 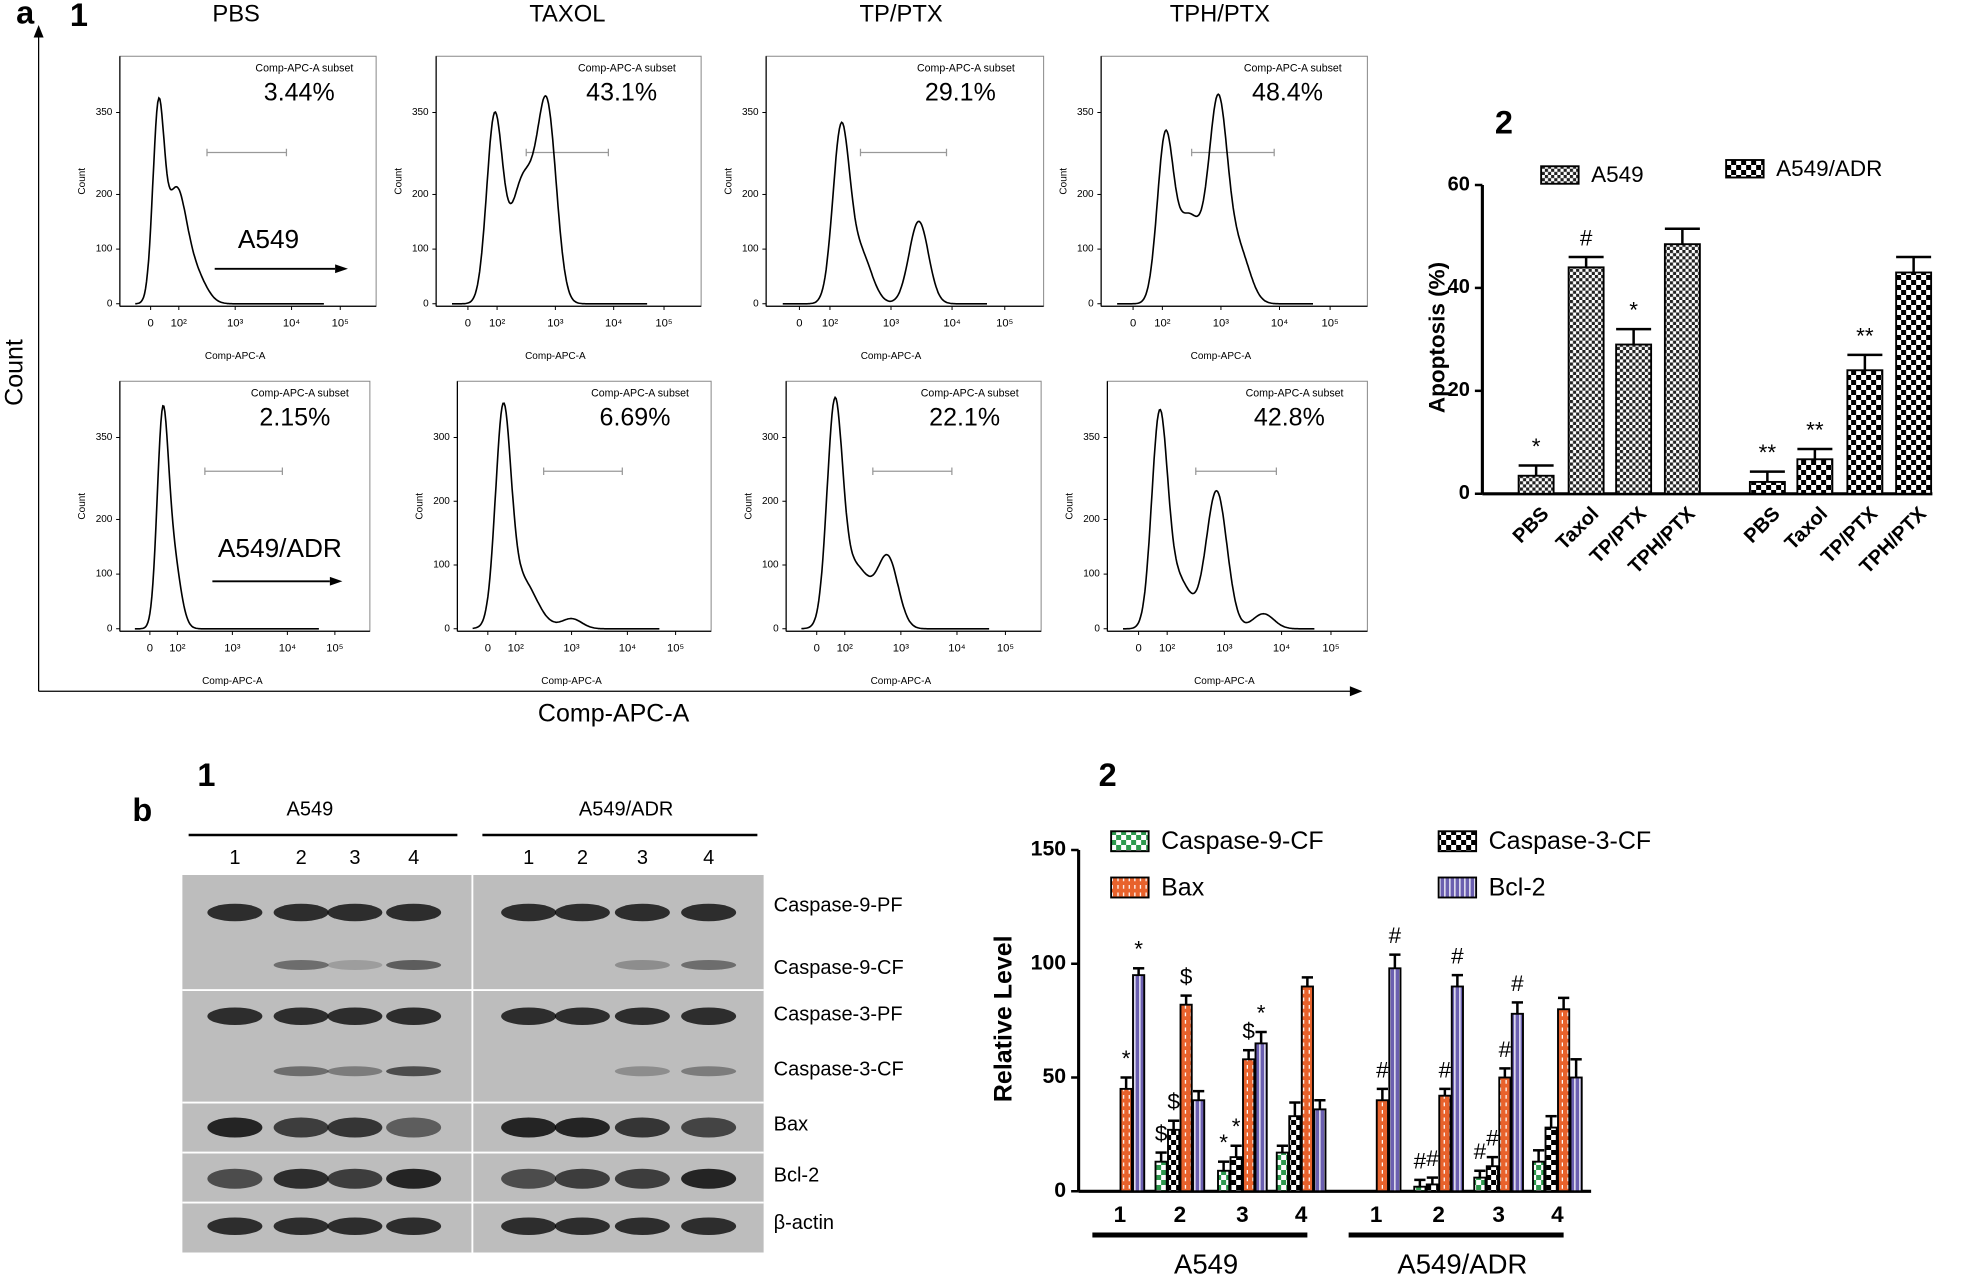 I want to click on y-tick-label: 60, so click(x=1459, y=184).